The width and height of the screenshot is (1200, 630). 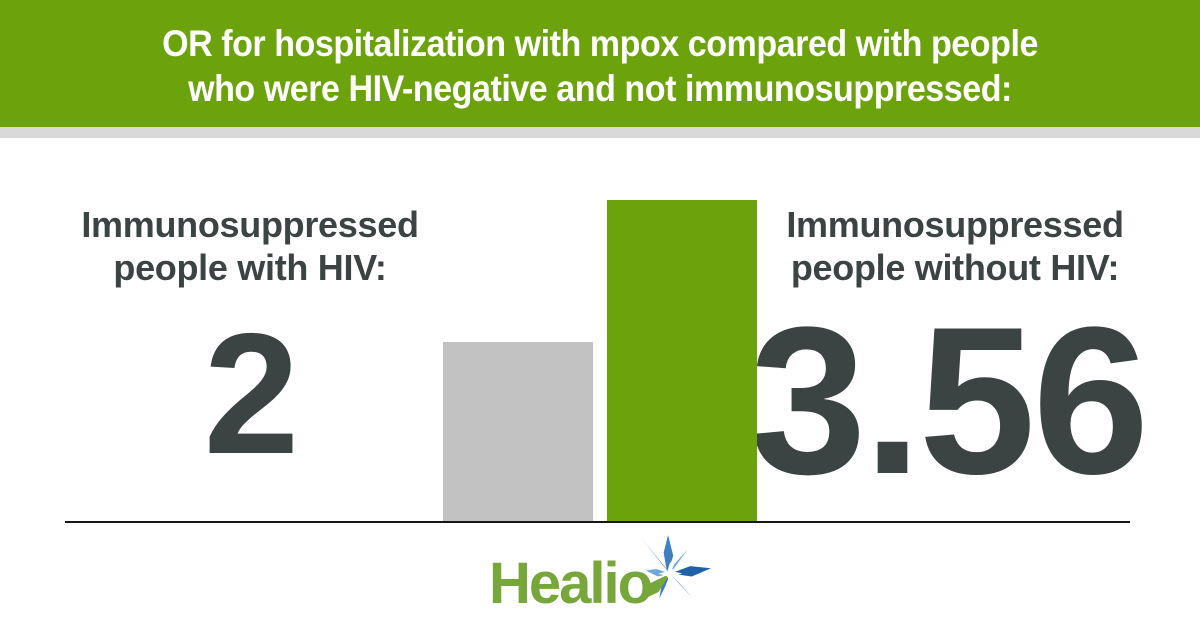 What do you see at coordinates (597, 522) in the screenshot?
I see `chart-baseline` at bounding box center [597, 522].